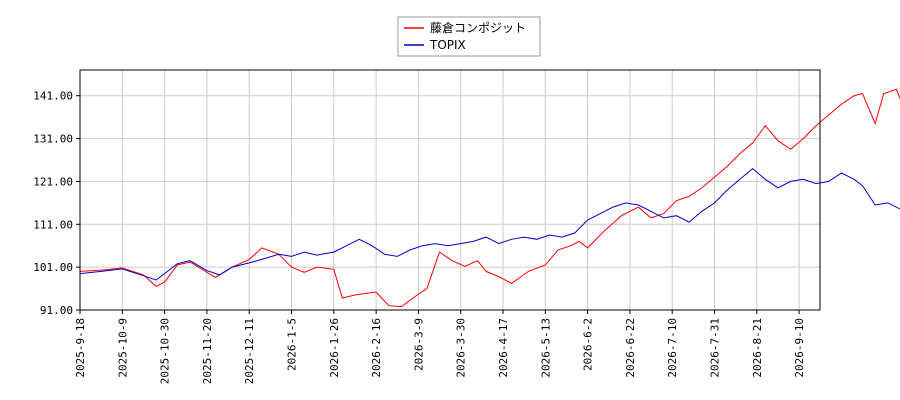  I want to click on x-tick-label: 2026-1-5, so click(292, 344).